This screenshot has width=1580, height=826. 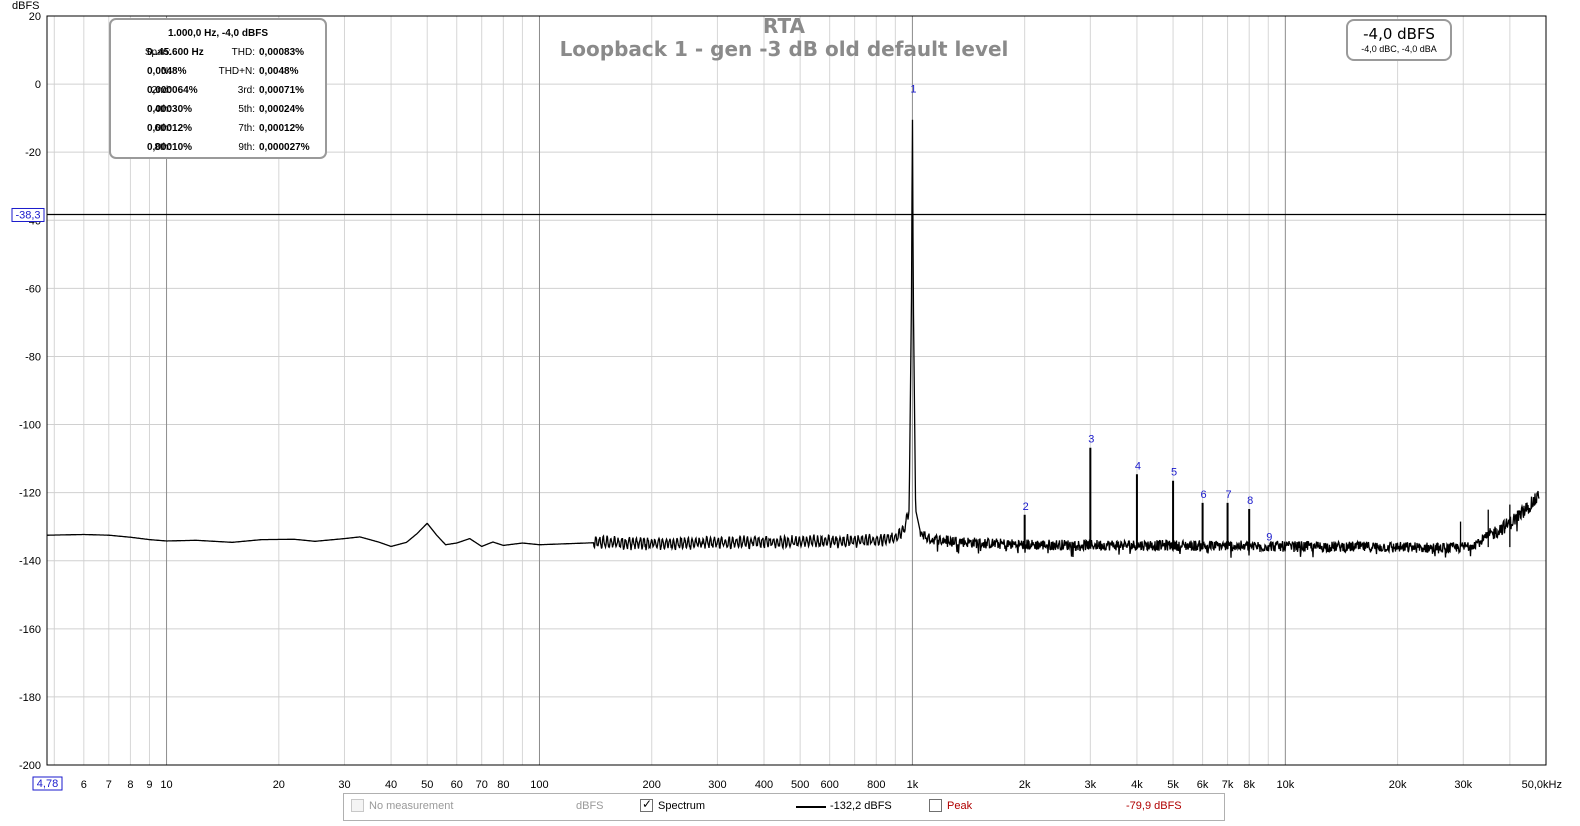 What do you see at coordinates (1542, 785) in the screenshot?
I see `x-tick-label: 50,0kHz` at bounding box center [1542, 785].